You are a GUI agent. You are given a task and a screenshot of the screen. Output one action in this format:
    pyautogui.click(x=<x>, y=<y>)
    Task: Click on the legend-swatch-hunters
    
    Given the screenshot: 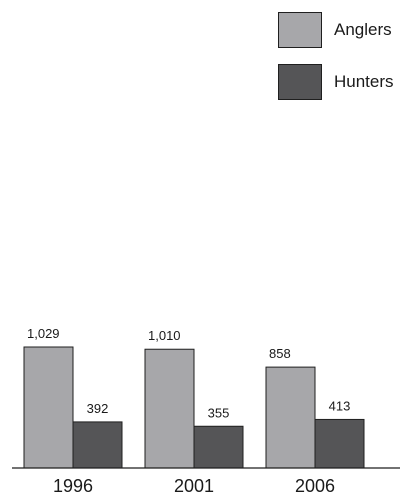 What is the action you would take?
    pyautogui.click(x=300, y=82)
    